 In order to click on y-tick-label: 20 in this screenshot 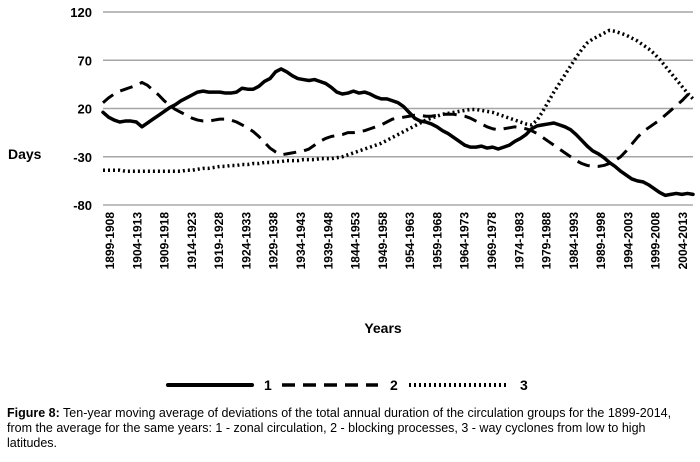, I will do `click(85, 109)`.